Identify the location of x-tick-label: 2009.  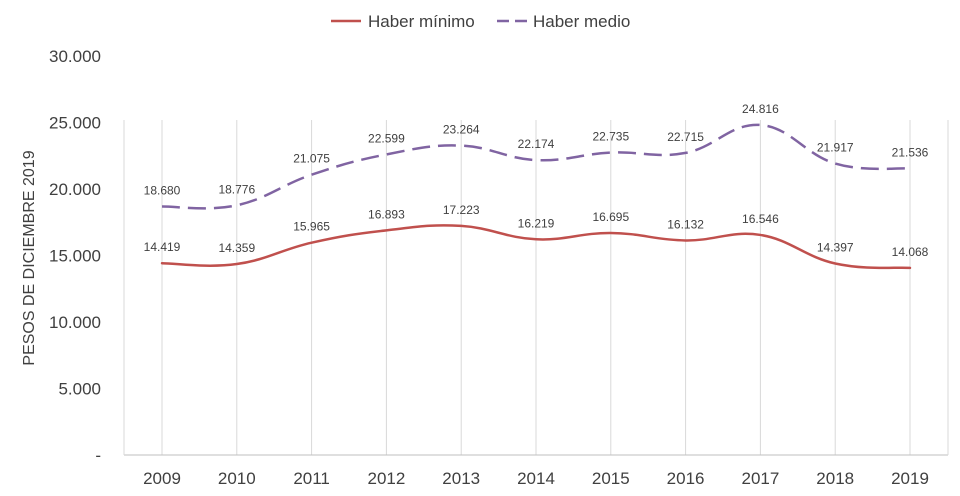
(162, 478).